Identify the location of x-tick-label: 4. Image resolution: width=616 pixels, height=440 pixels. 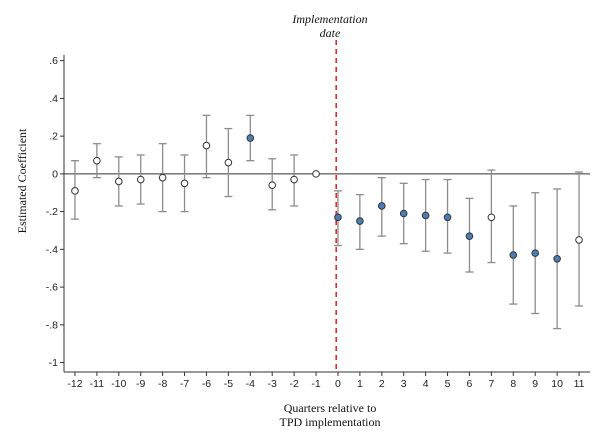
(426, 384).